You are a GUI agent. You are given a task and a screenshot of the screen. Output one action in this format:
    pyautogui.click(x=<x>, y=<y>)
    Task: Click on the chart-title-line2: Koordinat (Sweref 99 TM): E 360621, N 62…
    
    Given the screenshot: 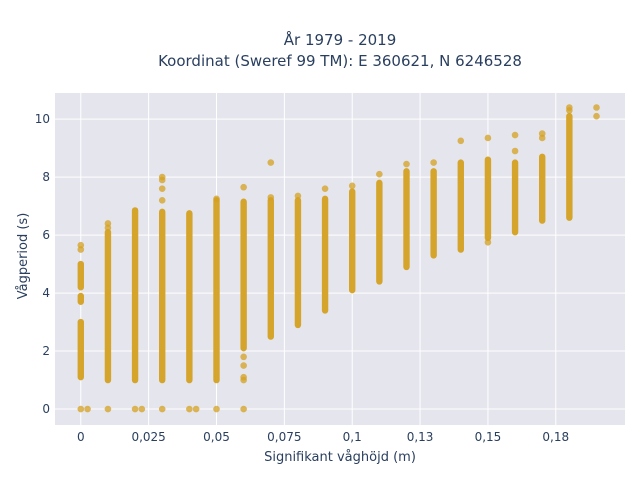 What is the action you would take?
    pyautogui.click(x=340, y=61)
    